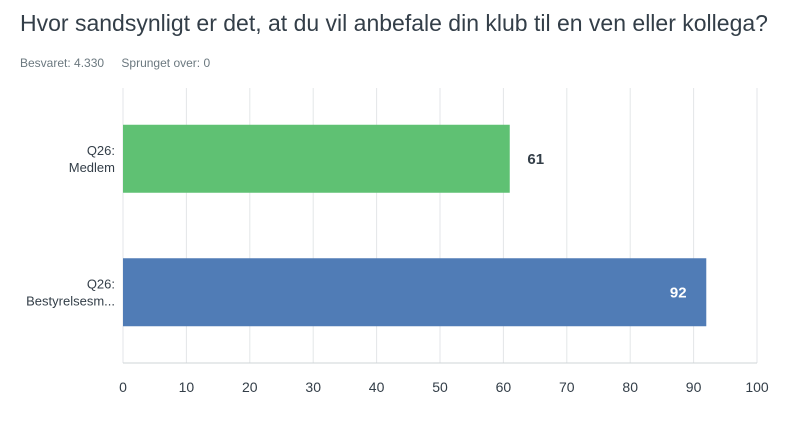  I want to click on x-tick-label: 60, so click(504, 387).